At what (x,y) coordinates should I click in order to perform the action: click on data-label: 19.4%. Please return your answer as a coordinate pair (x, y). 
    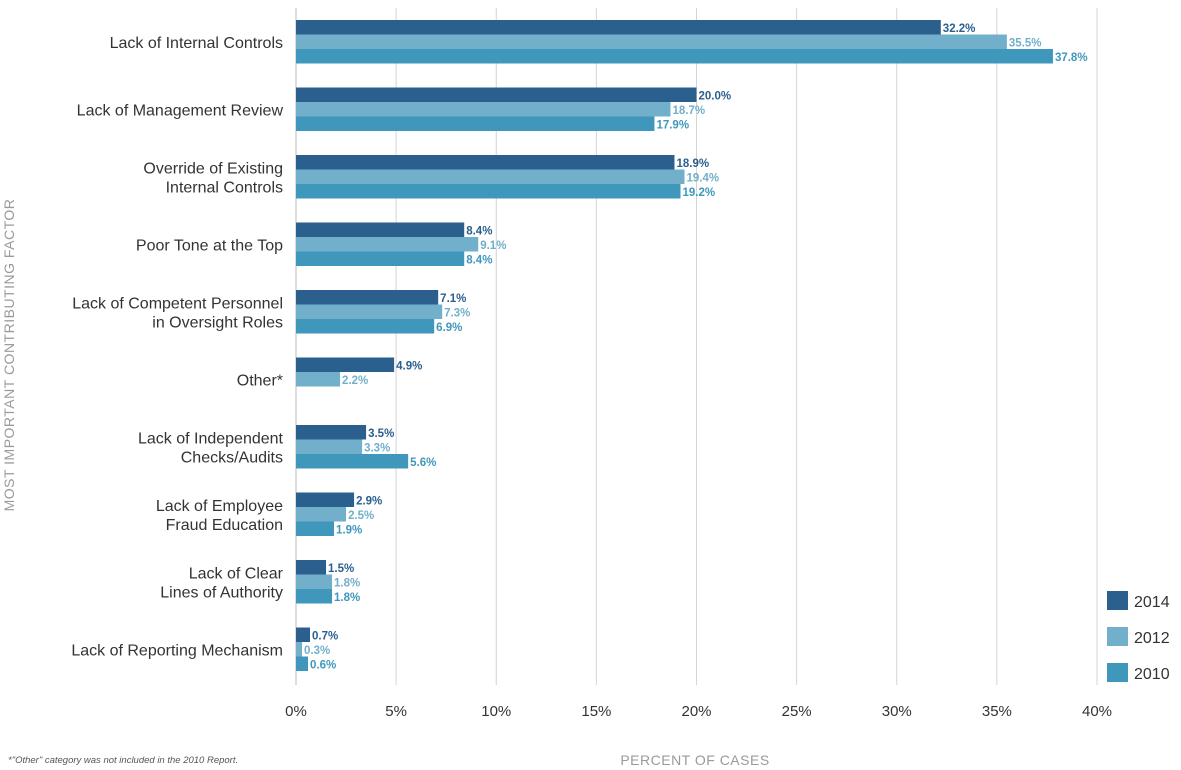
    Looking at the image, I should click on (702, 178).